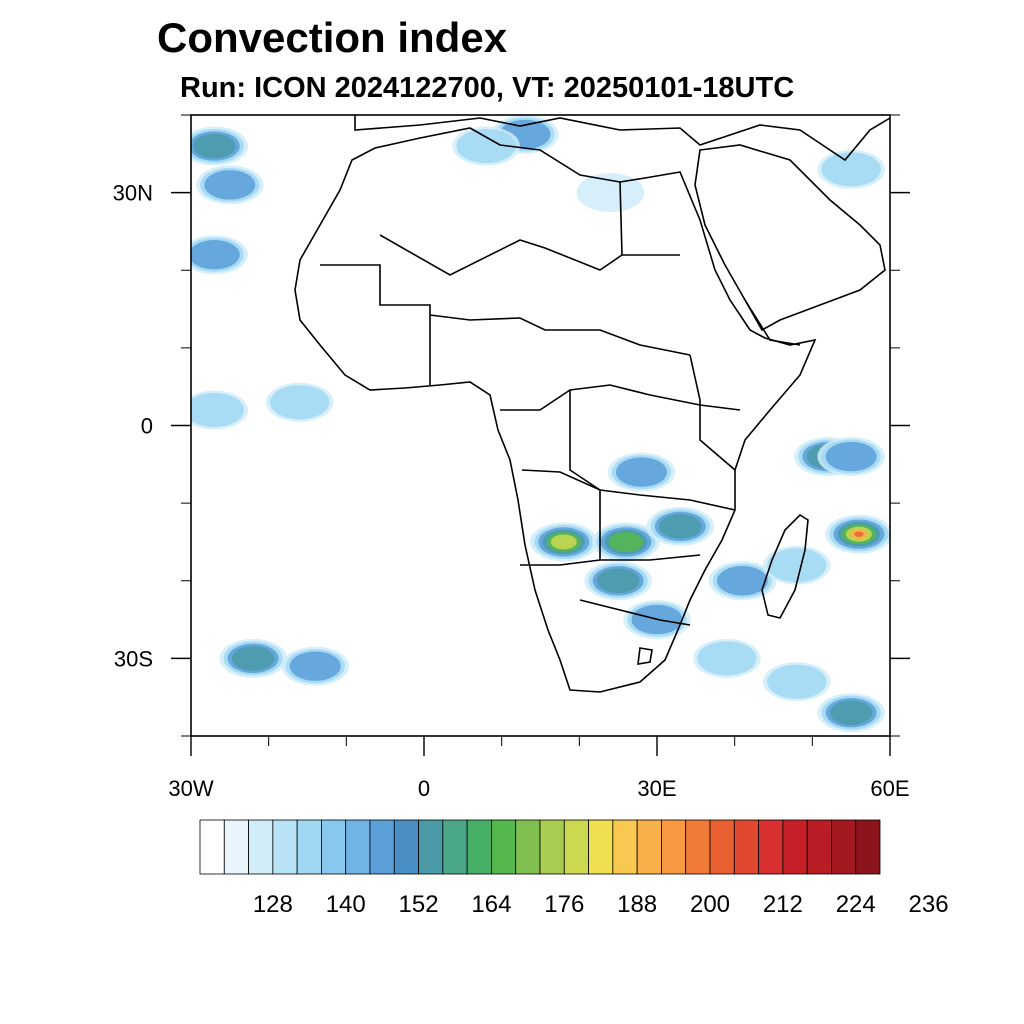 The width and height of the screenshot is (1024, 1024). I want to click on colorbar-label: 224, so click(856, 904).